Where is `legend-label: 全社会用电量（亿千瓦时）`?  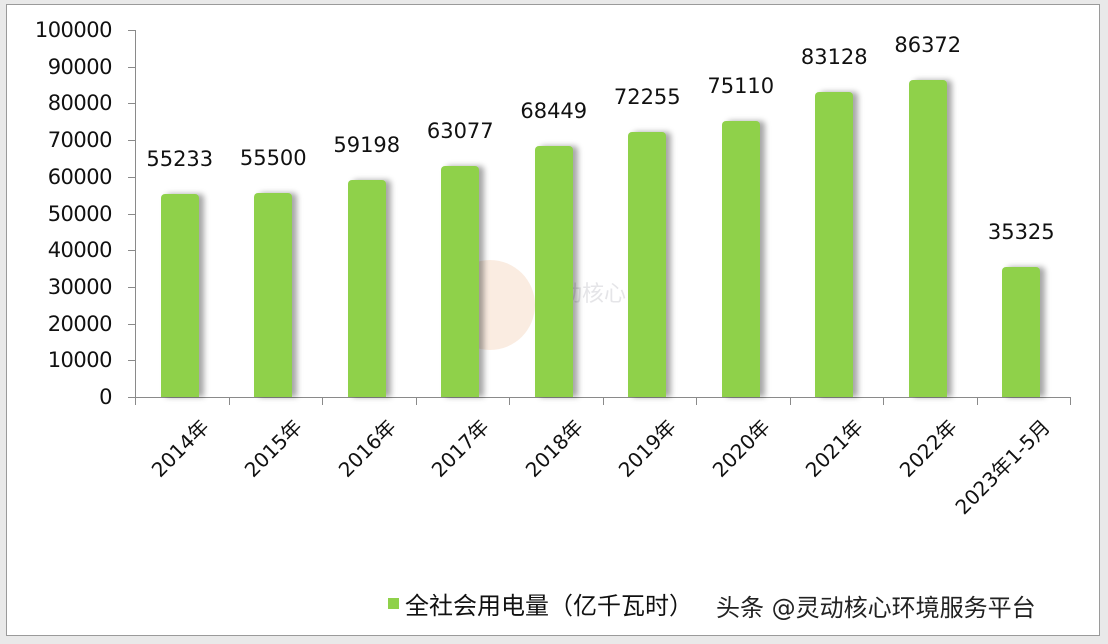 legend-label: 全社会用电量（亿千瓦时） is located at coordinates (549, 606).